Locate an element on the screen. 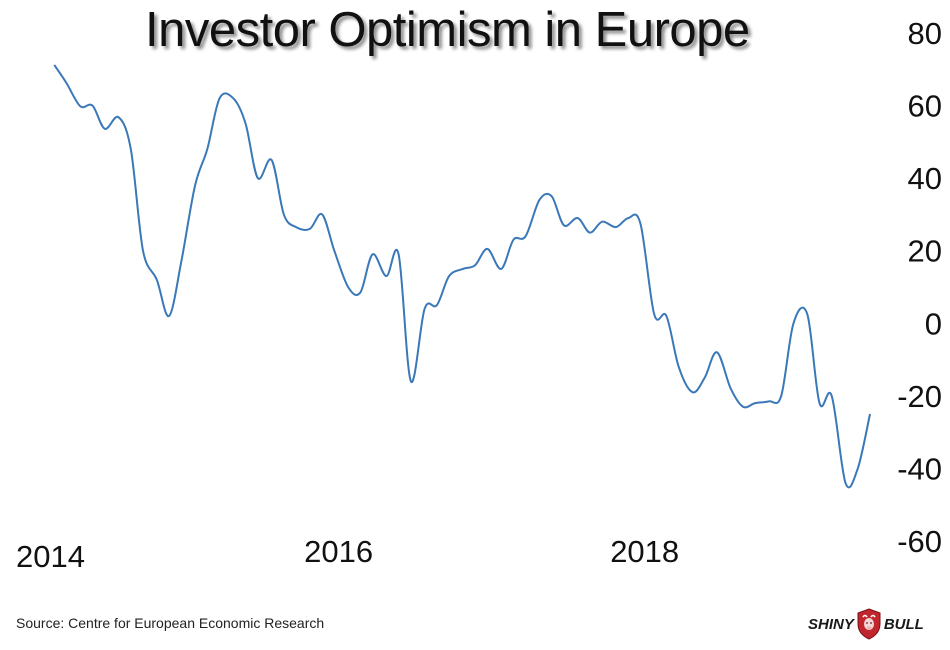  chart-title: Investor Optimism in Europe is located at coordinates (447, 30).